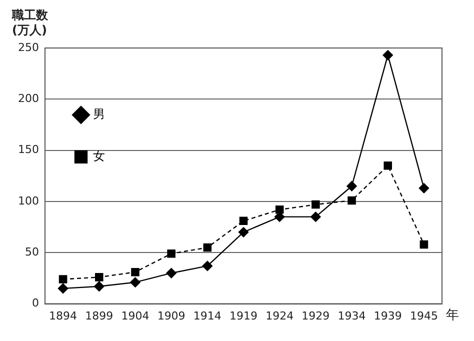  Describe the element at coordinates (316, 315) in the screenshot. I see `x-tick-label: 1929` at that location.